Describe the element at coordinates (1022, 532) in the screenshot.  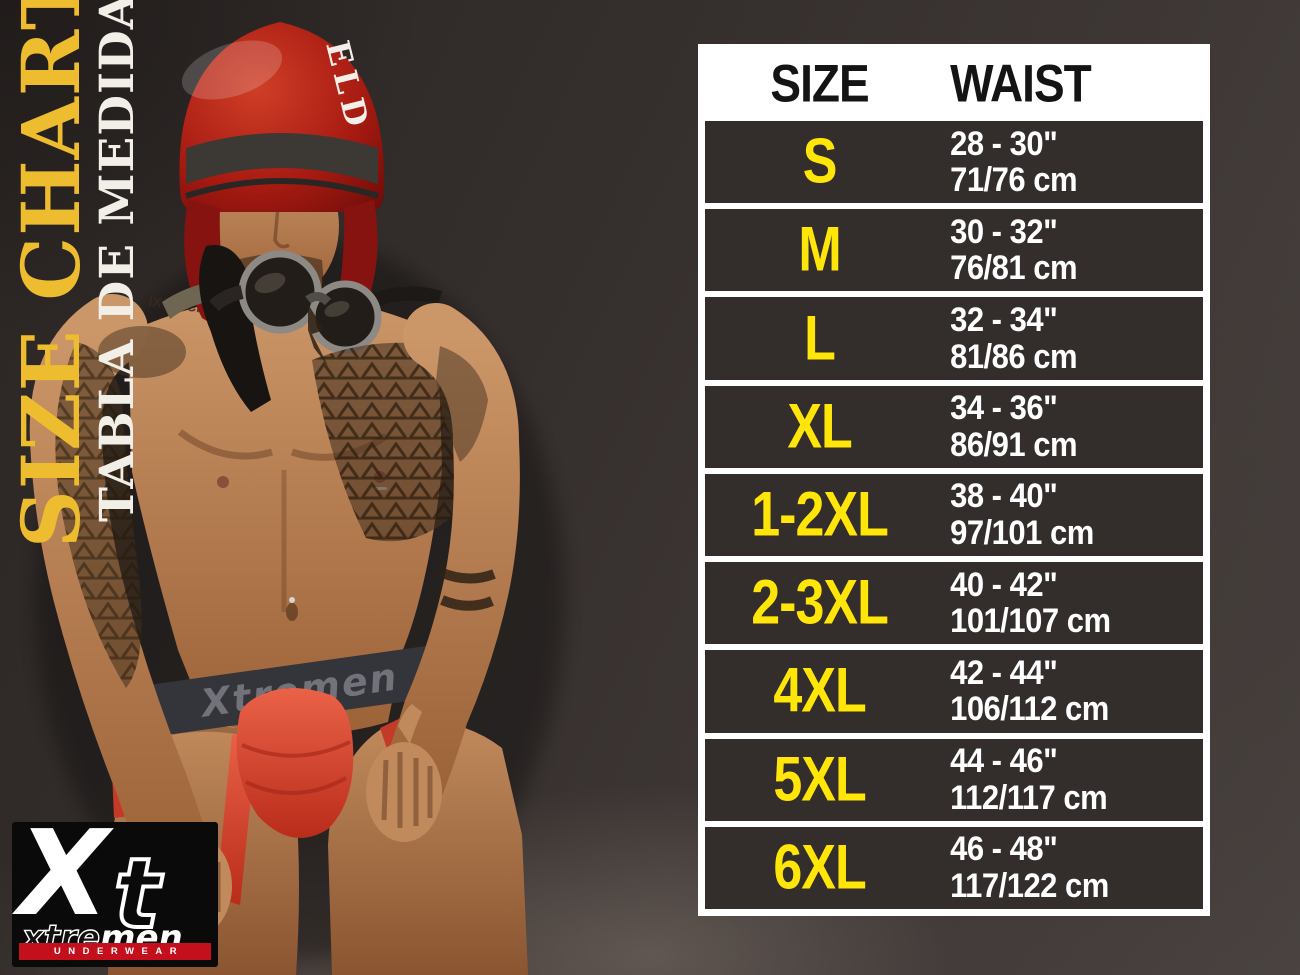
I see `waist-cm: 97/101 cm` at that location.